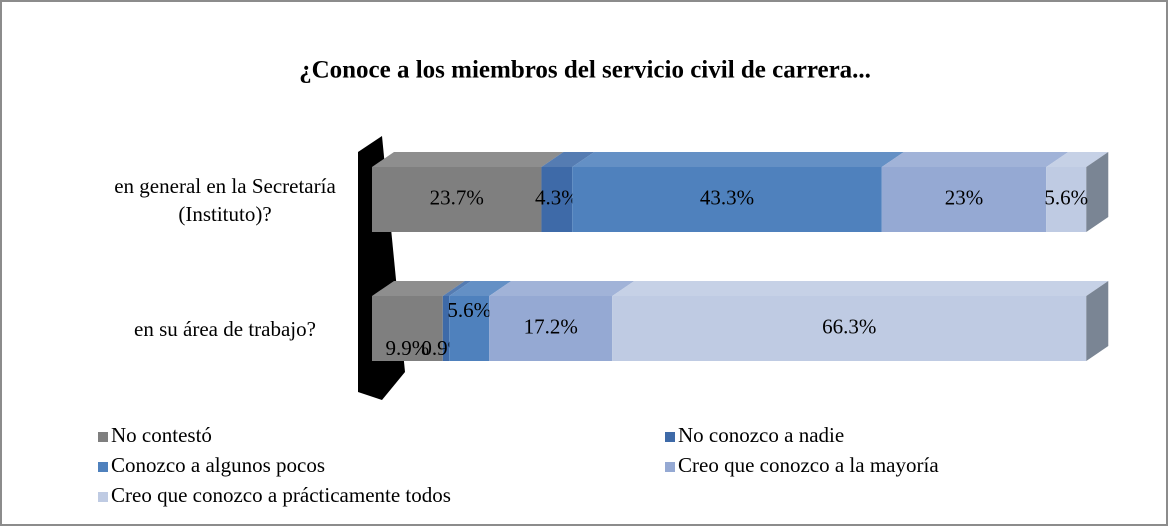  I want to click on value-label: 9.9%, so click(408, 348).